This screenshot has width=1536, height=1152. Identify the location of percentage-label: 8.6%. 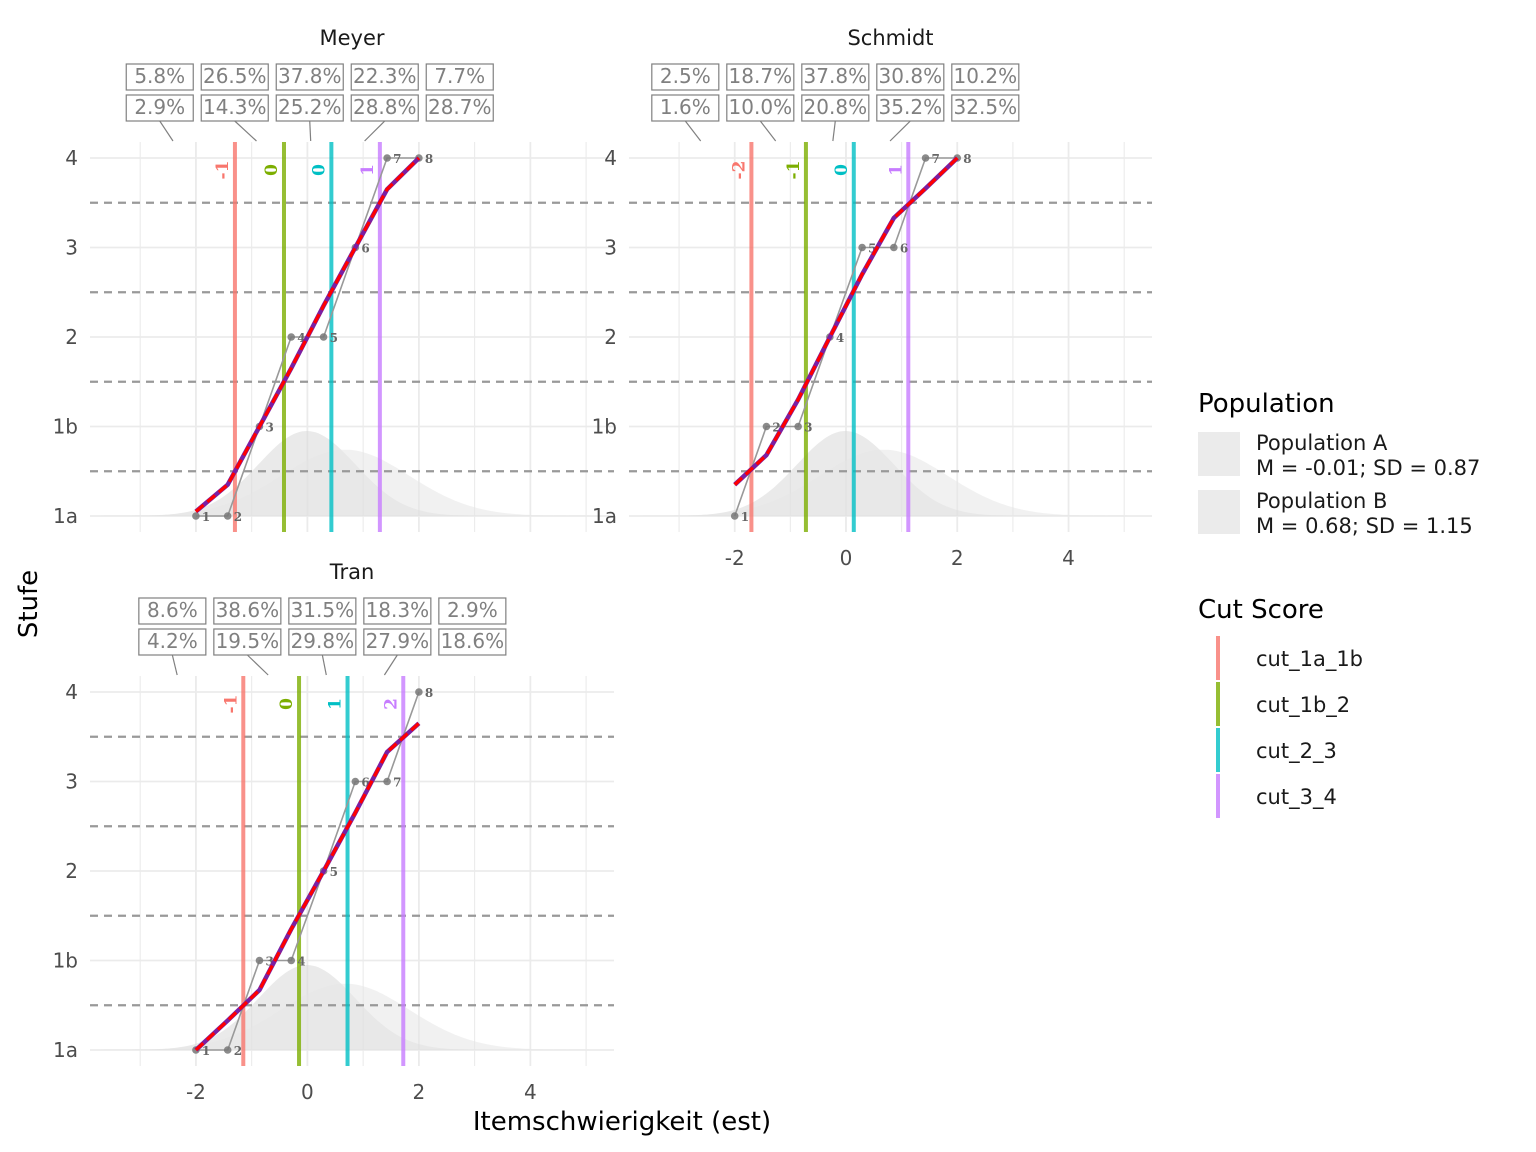
(172, 610).